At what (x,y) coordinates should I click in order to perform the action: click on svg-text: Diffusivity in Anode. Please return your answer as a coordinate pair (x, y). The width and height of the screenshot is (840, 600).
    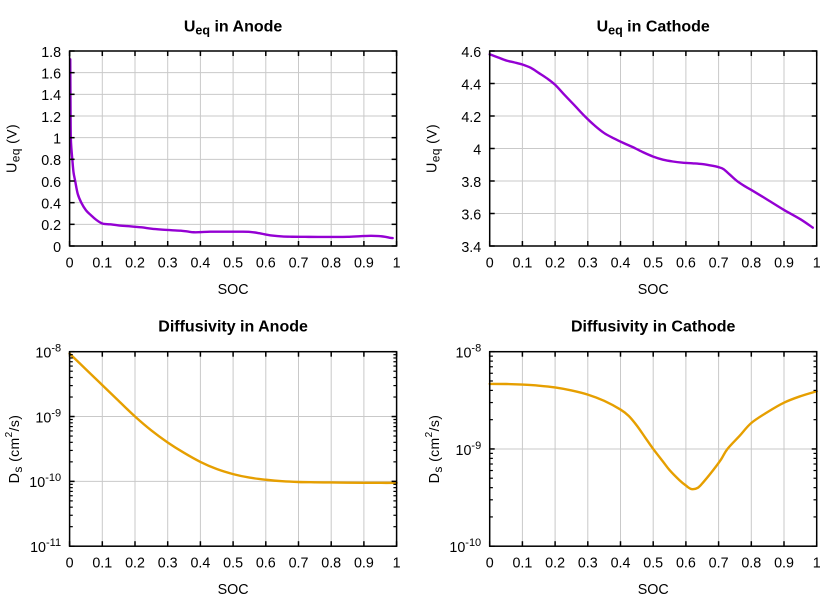
    Looking at the image, I should click on (233, 327).